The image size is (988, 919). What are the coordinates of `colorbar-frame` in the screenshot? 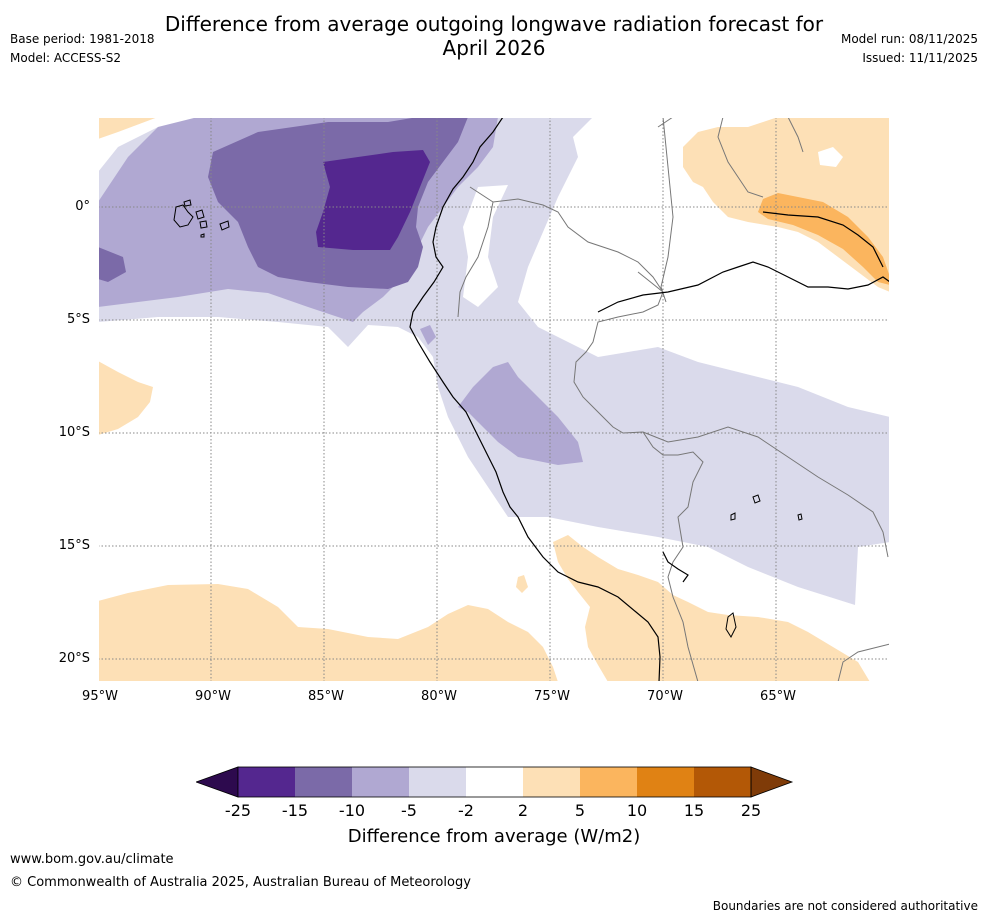 It's located at (494, 782).